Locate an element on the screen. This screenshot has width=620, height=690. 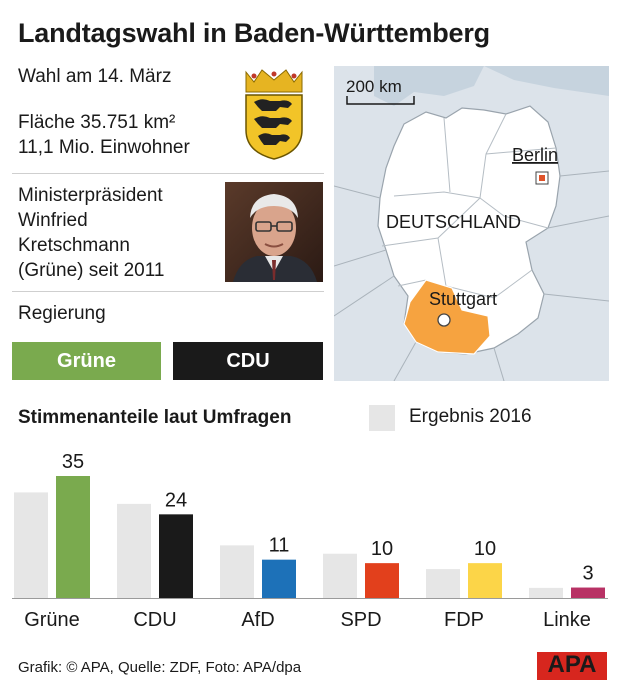
page-title: Landtagswahl in Baden-Württemberg is located at coordinates (254, 33).